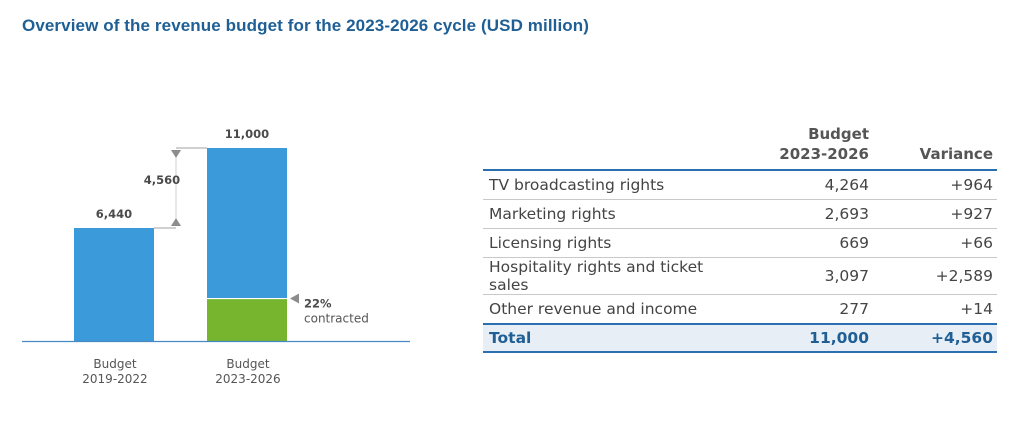 This screenshot has height=445, width=1023. I want to click on category-tick-label: 2023-2026, so click(247, 379).